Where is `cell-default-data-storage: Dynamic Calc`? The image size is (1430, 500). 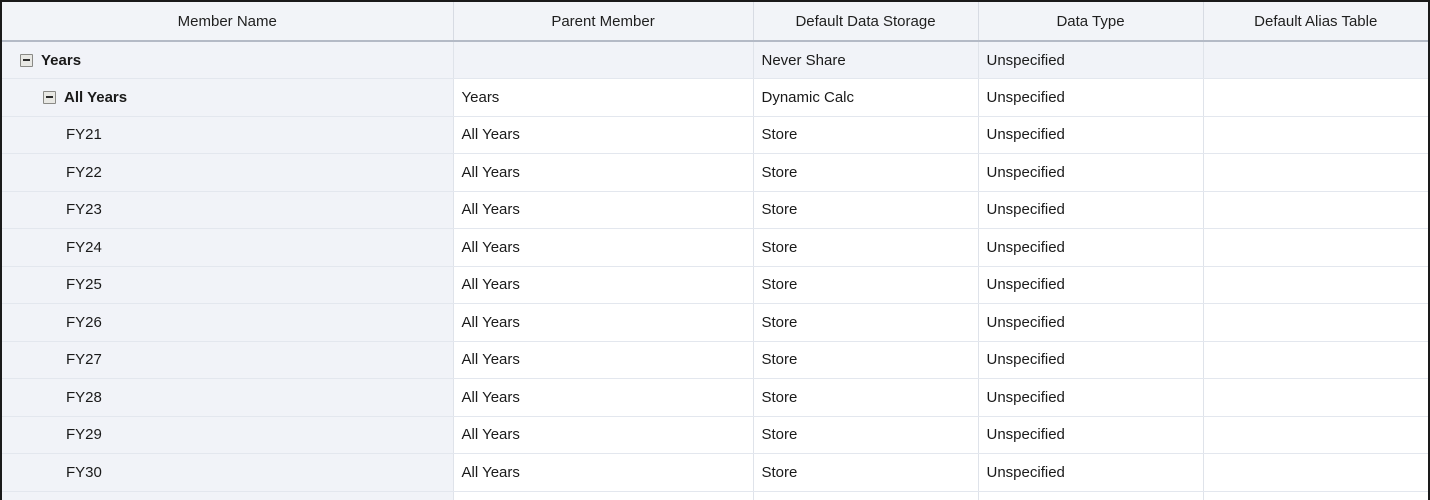 cell-default-data-storage: Dynamic Calc is located at coordinates (866, 97).